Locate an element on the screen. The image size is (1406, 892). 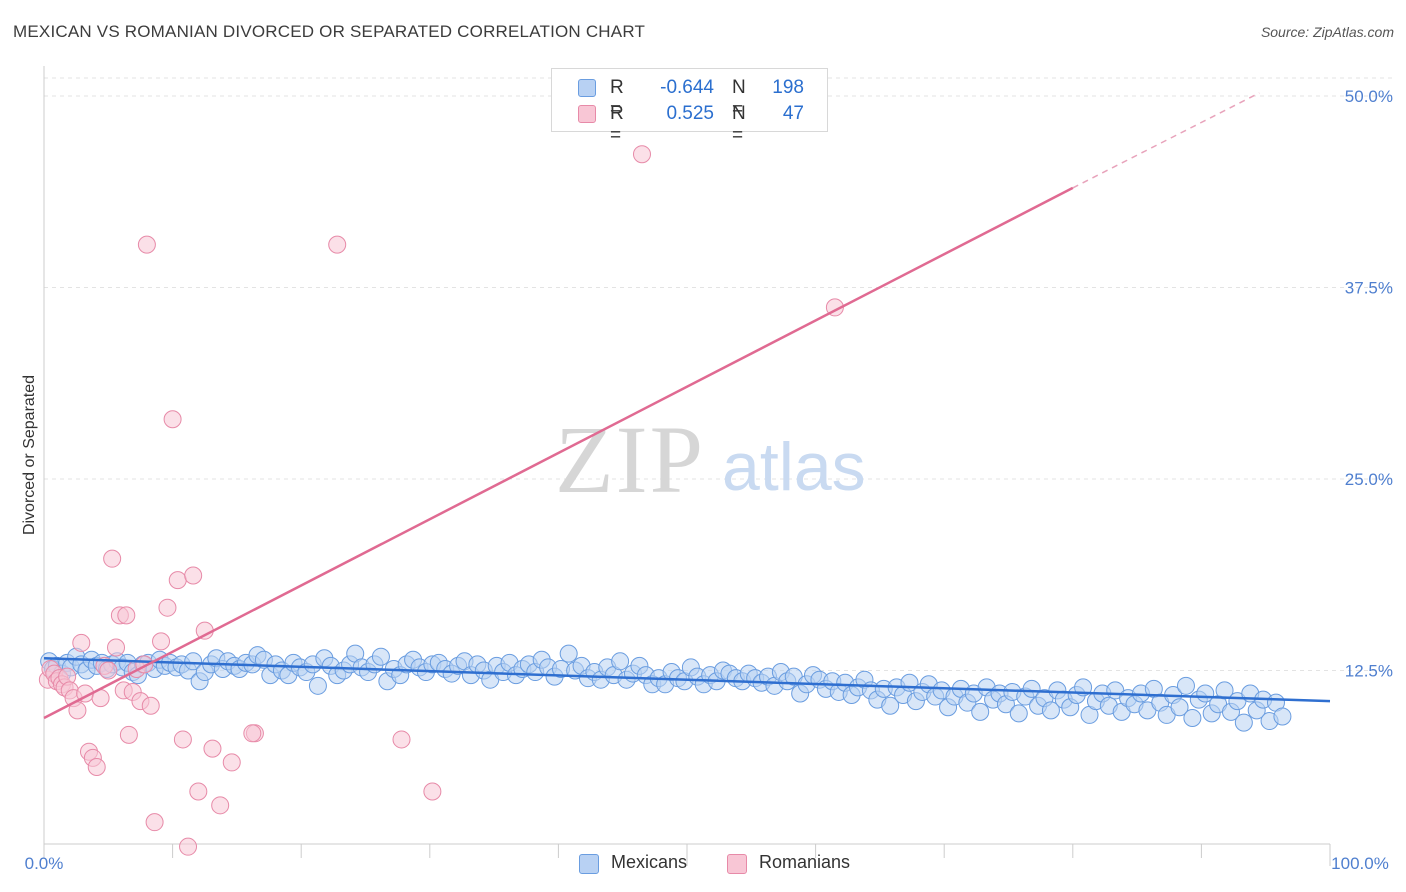
y-tick-label: 37.5% is located at coordinates (1369, 288).